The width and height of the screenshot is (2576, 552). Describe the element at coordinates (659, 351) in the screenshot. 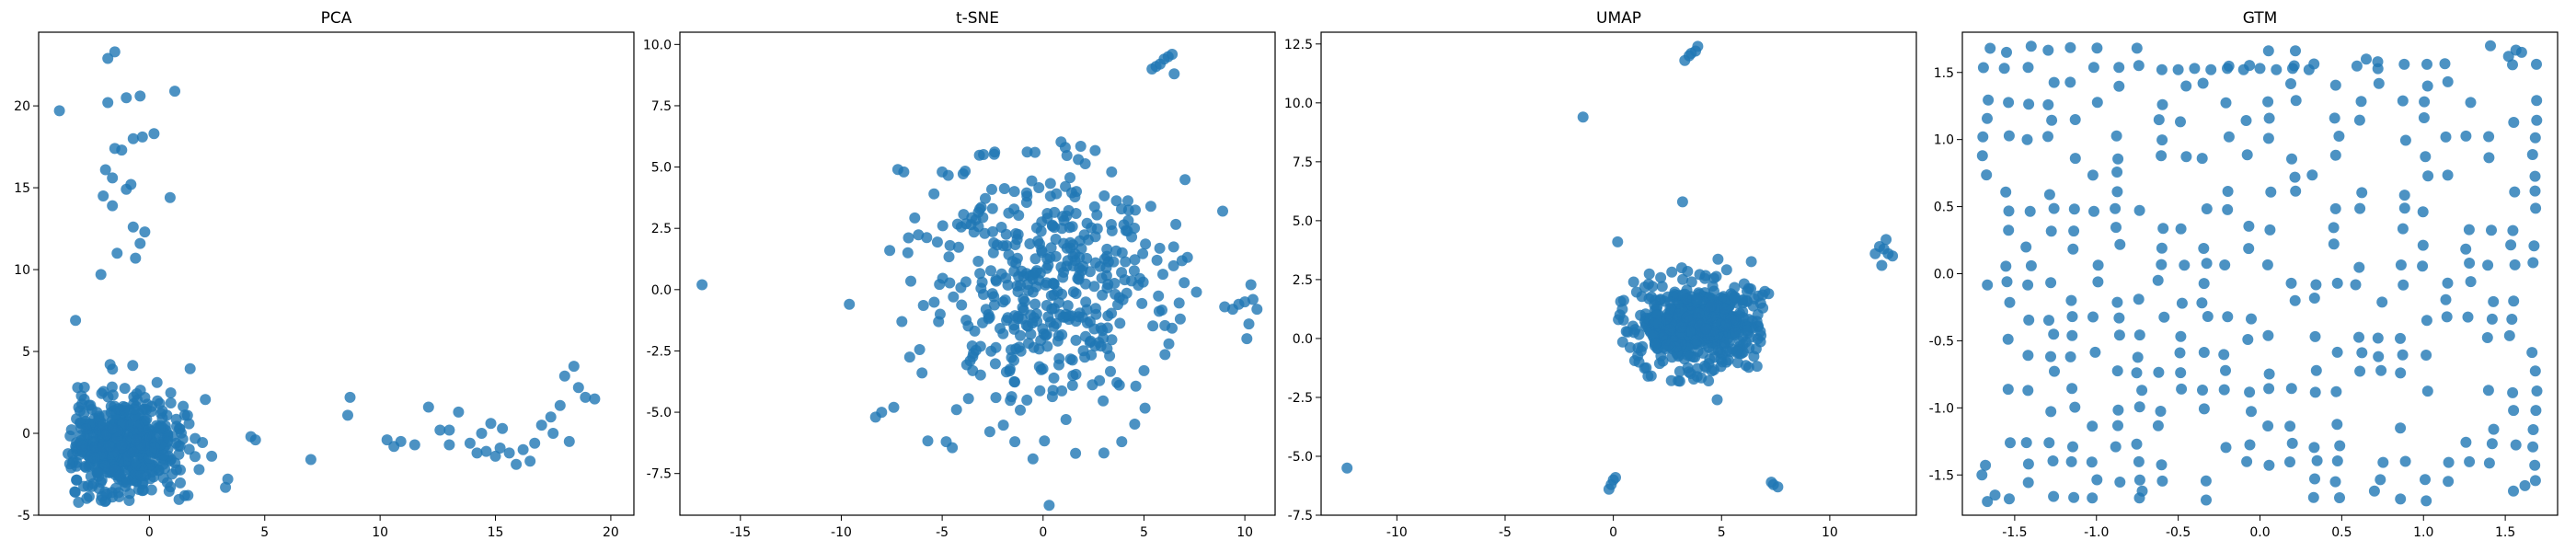

I see `y-tick-label: -2.5` at that location.